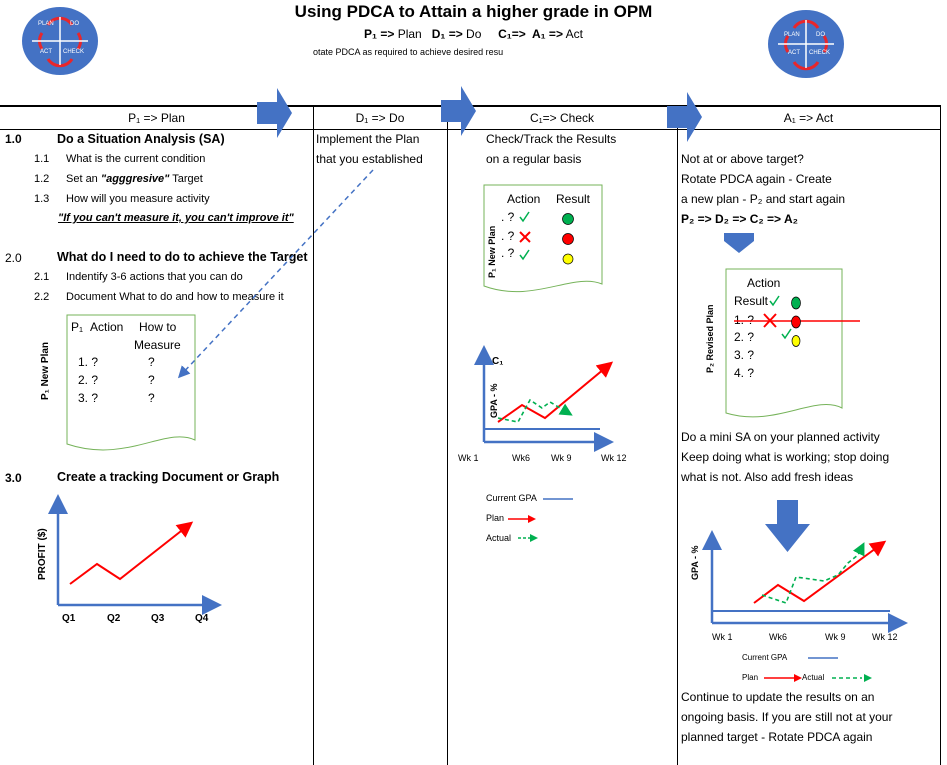  What do you see at coordinates (379, 34) in the screenshot?
I see `sub-p: P₁ =>` at bounding box center [379, 34].